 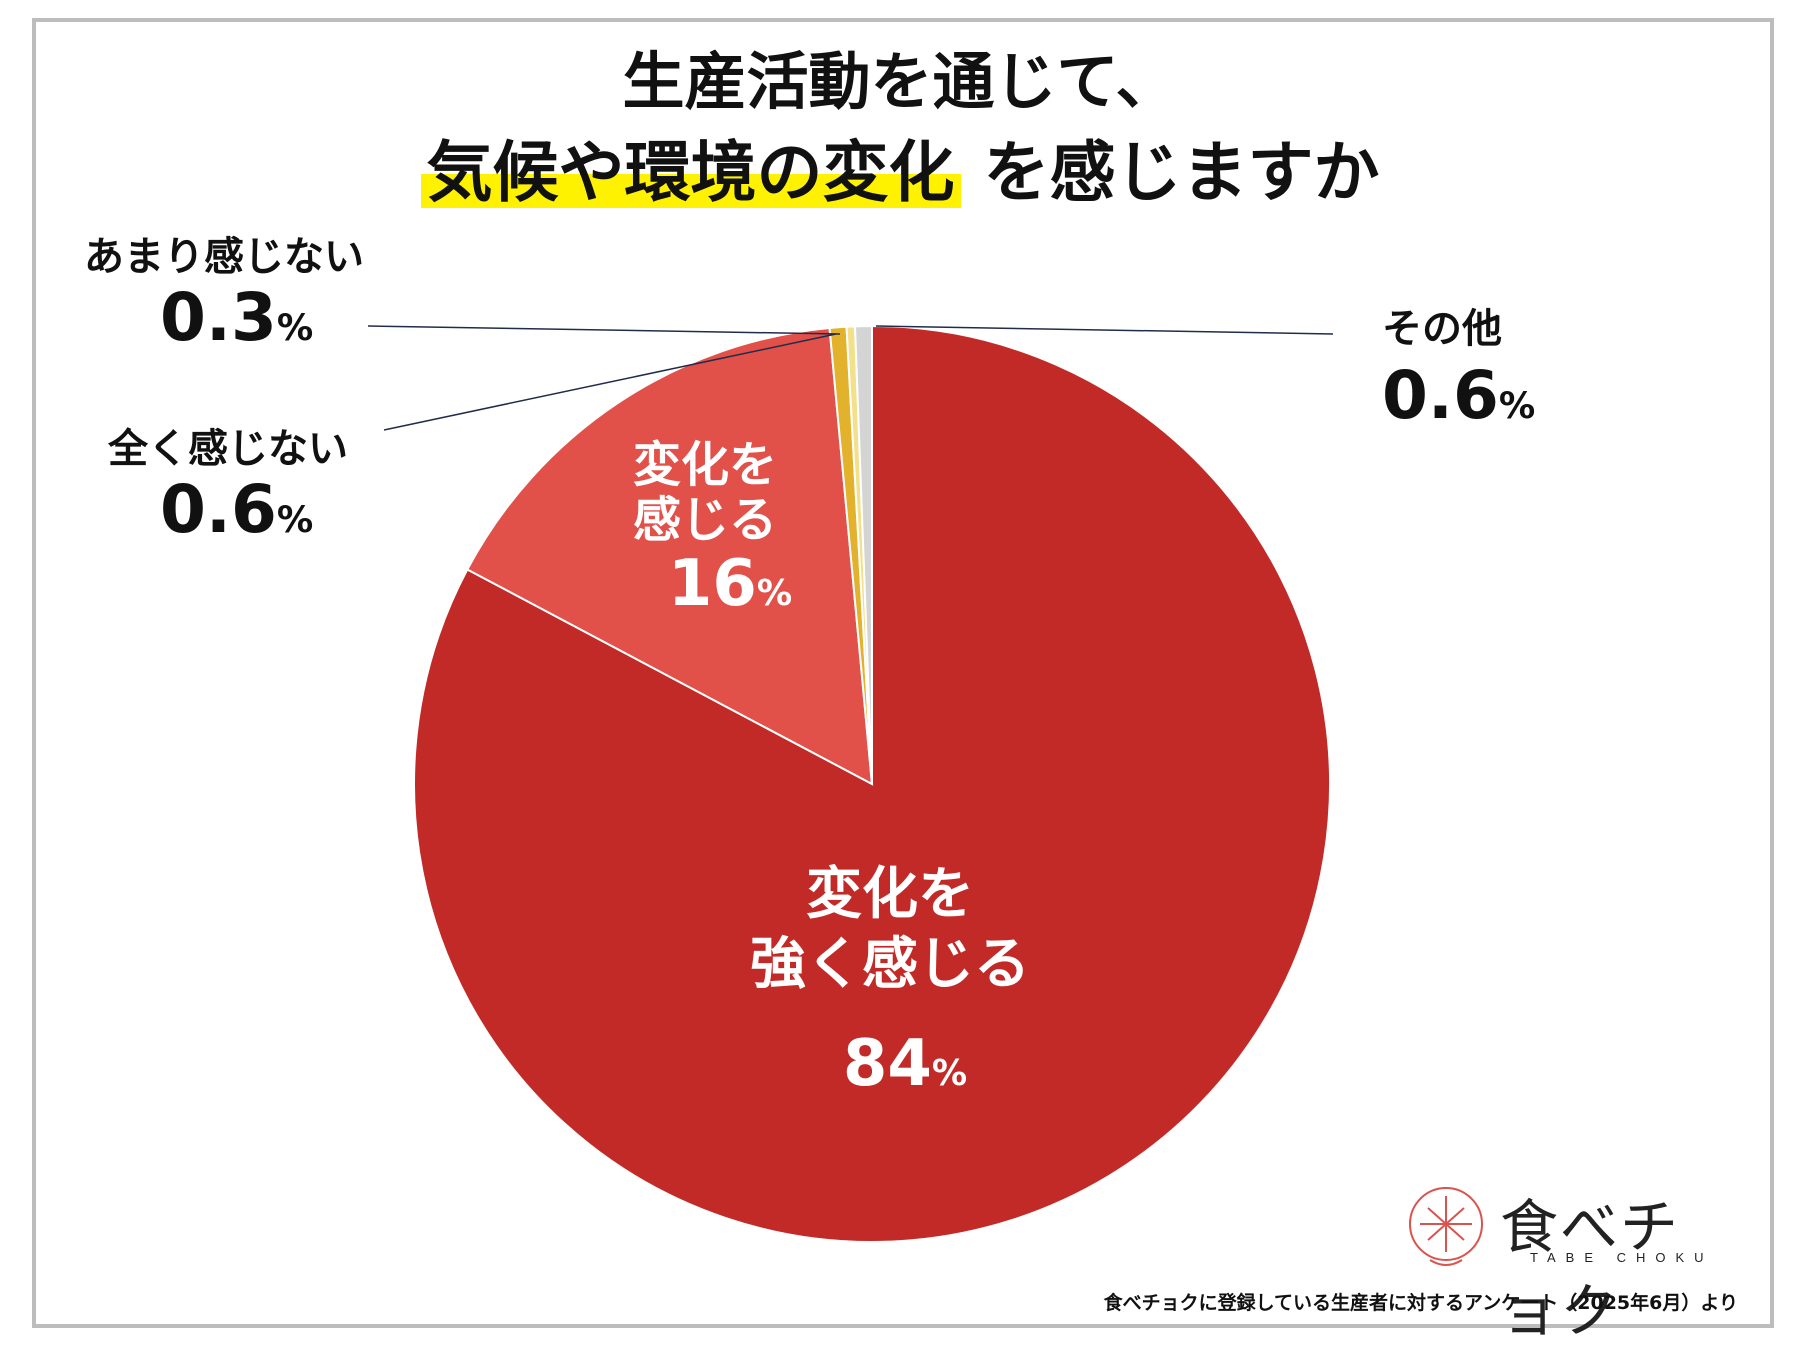 What do you see at coordinates (228, 449) in the screenshot?
I see `label-notatall-name: 全く感じない` at bounding box center [228, 449].